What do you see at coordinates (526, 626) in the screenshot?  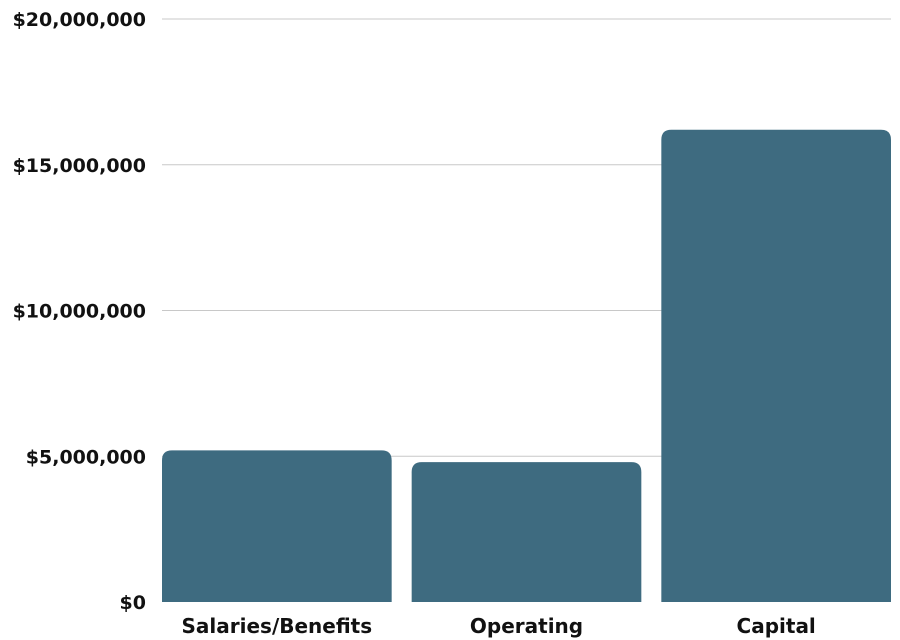 I see `x-category-label: Operating` at bounding box center [526, 626].